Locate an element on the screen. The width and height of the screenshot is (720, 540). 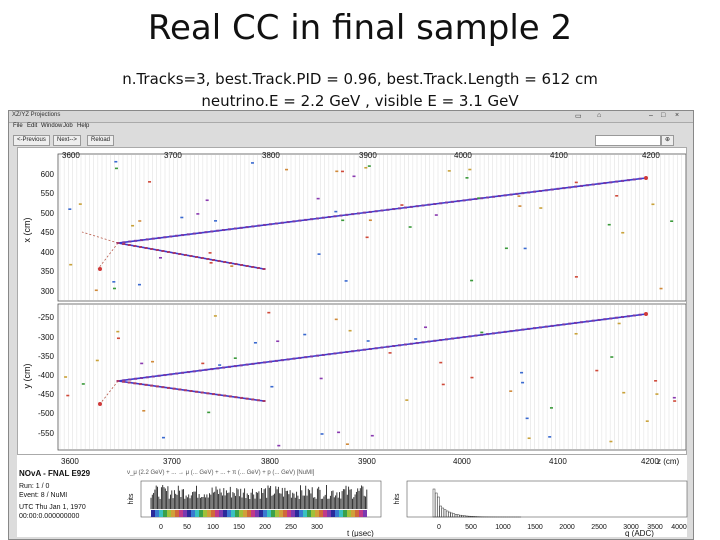
view-select is located at coordinates (628, 140).